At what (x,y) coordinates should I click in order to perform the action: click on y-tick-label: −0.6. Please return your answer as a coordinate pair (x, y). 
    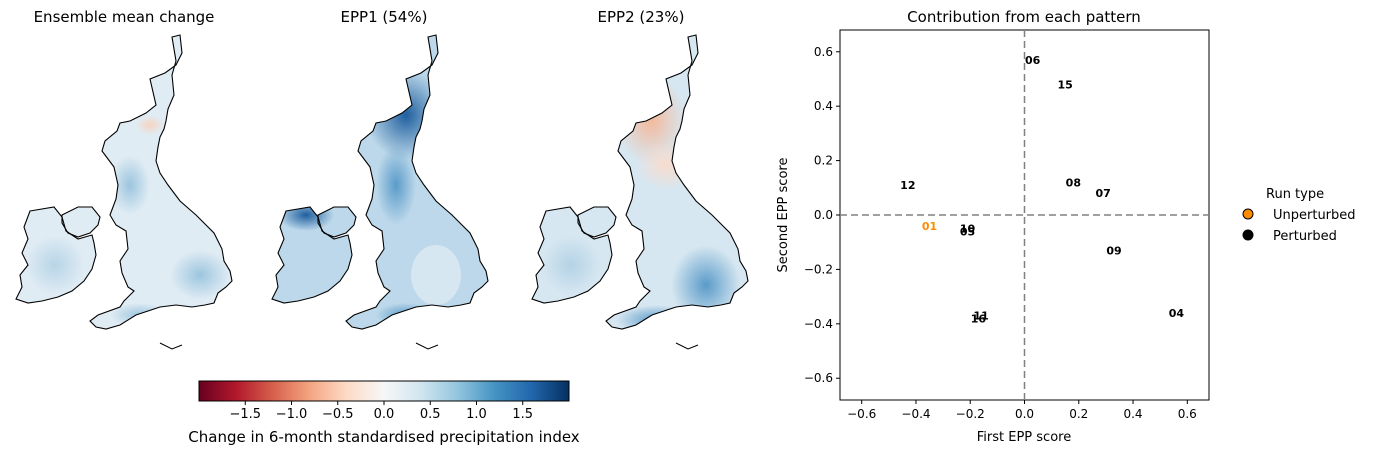
    Looking at the image, I should click on (818, 378).